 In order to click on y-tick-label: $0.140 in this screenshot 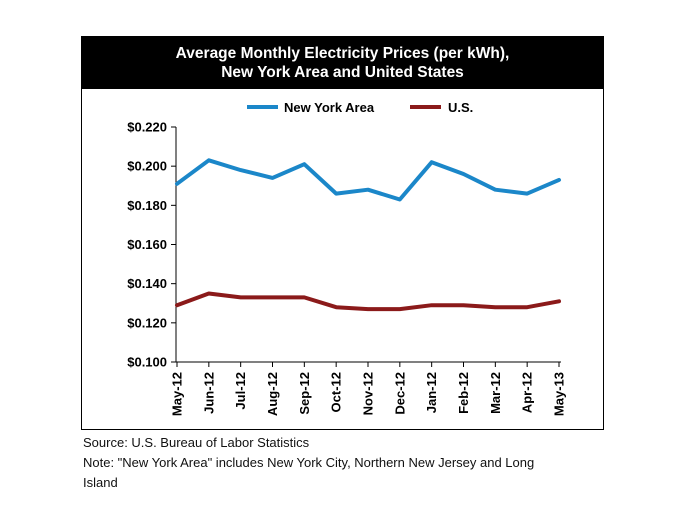, I will do `click(147, 283)`.